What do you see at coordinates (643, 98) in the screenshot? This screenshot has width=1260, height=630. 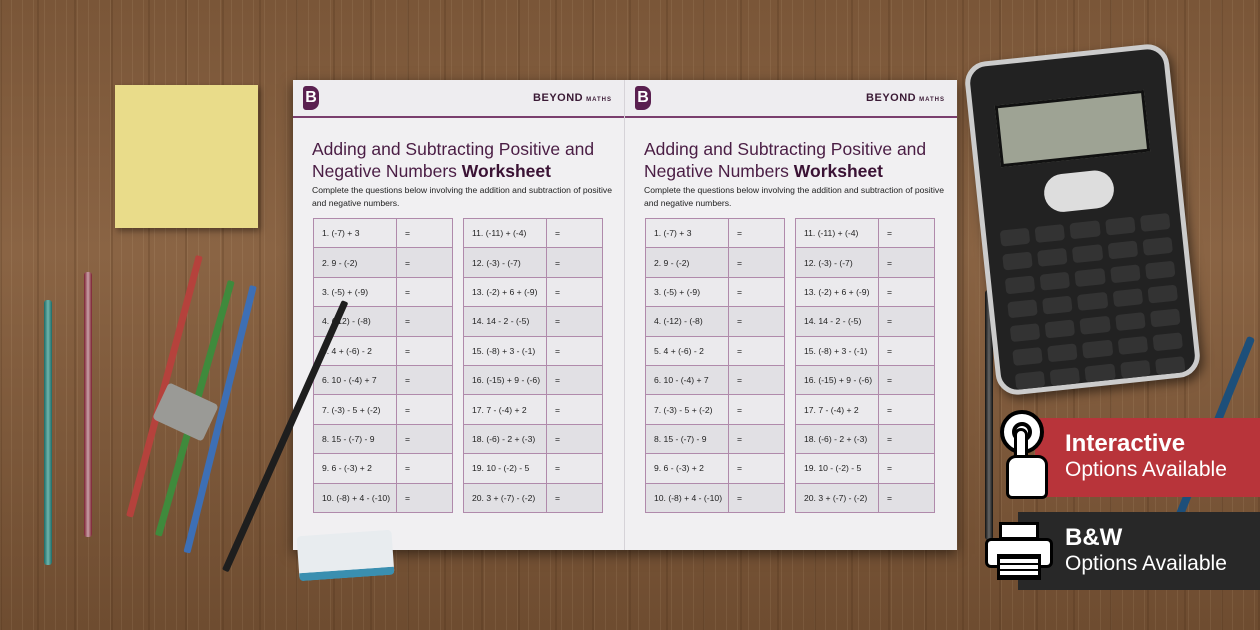 I see `beyond-logo: B` at bounding box center [643, 98].